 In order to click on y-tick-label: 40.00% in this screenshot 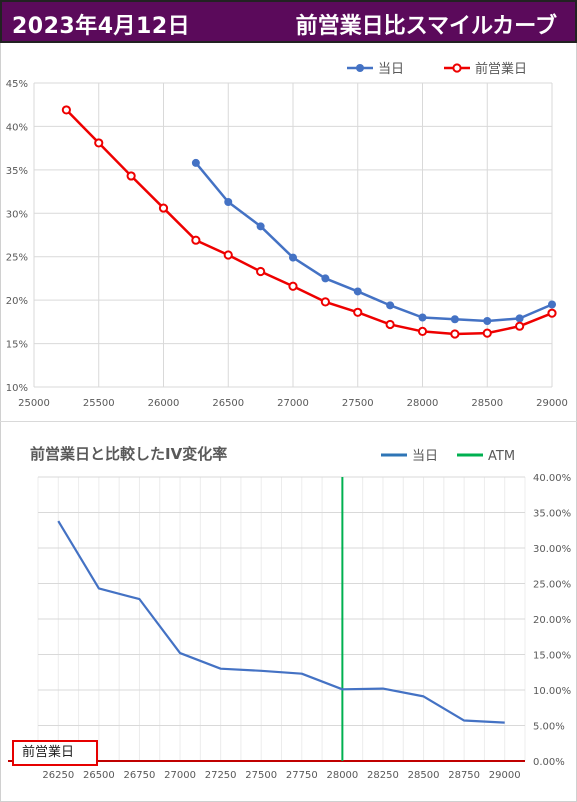, I will do `click(552, 478)`.